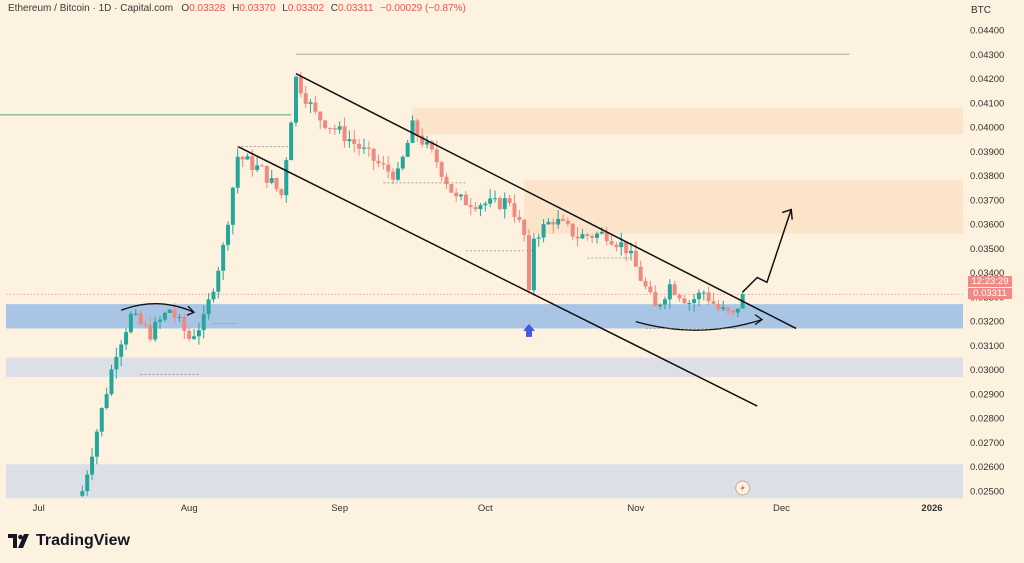  I want to click on open-label: O, so click(185, 8).